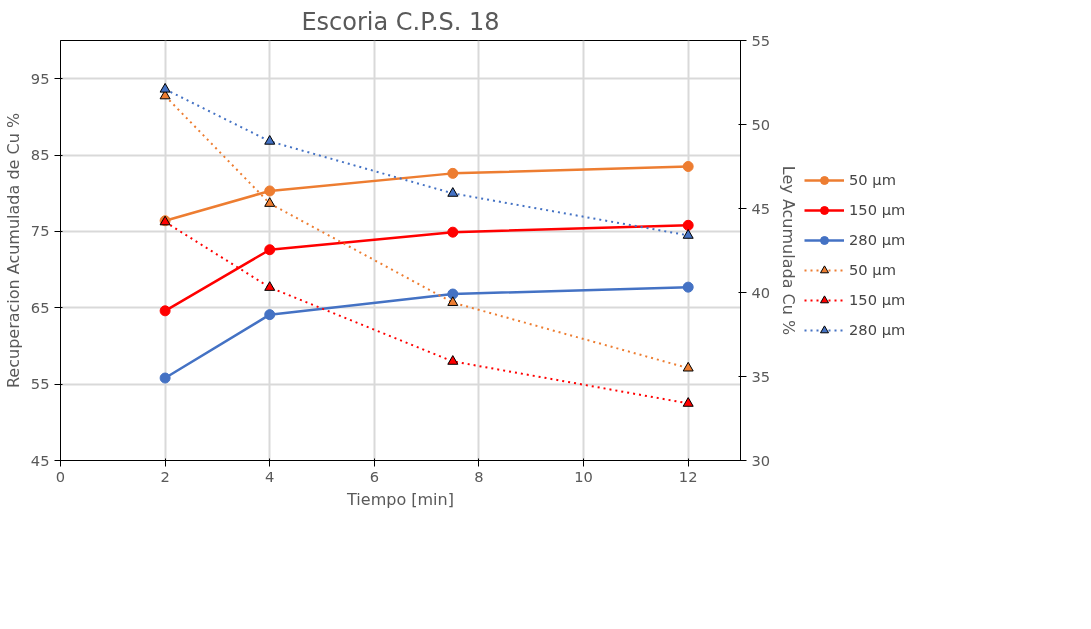 The width and height of the screenshot is (1091, 629). What do you see at coordinates (374, 476) in the screenshot?
I see `x-tick-label: 6` at bounding box center [374, 476].